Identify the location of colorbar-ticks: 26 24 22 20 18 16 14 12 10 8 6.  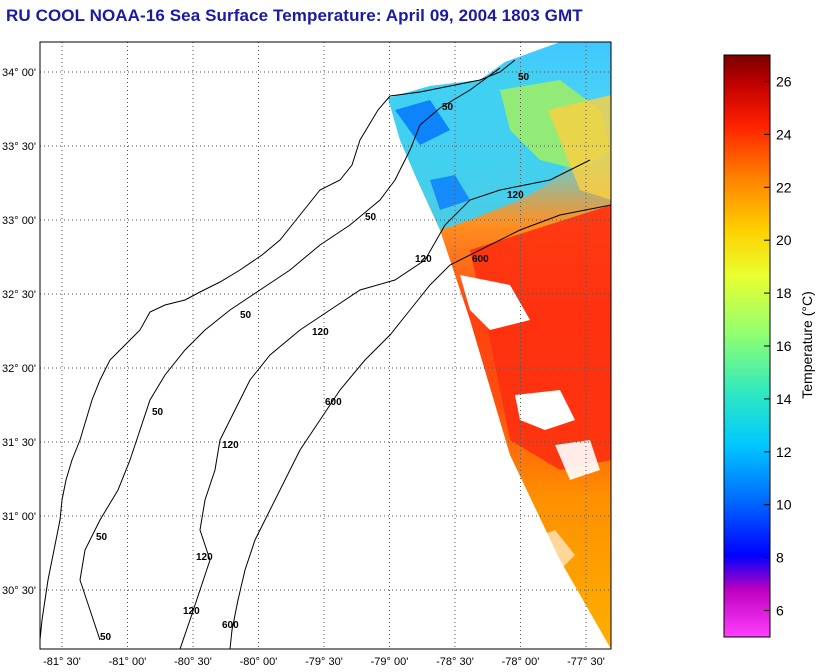
(778, 346).